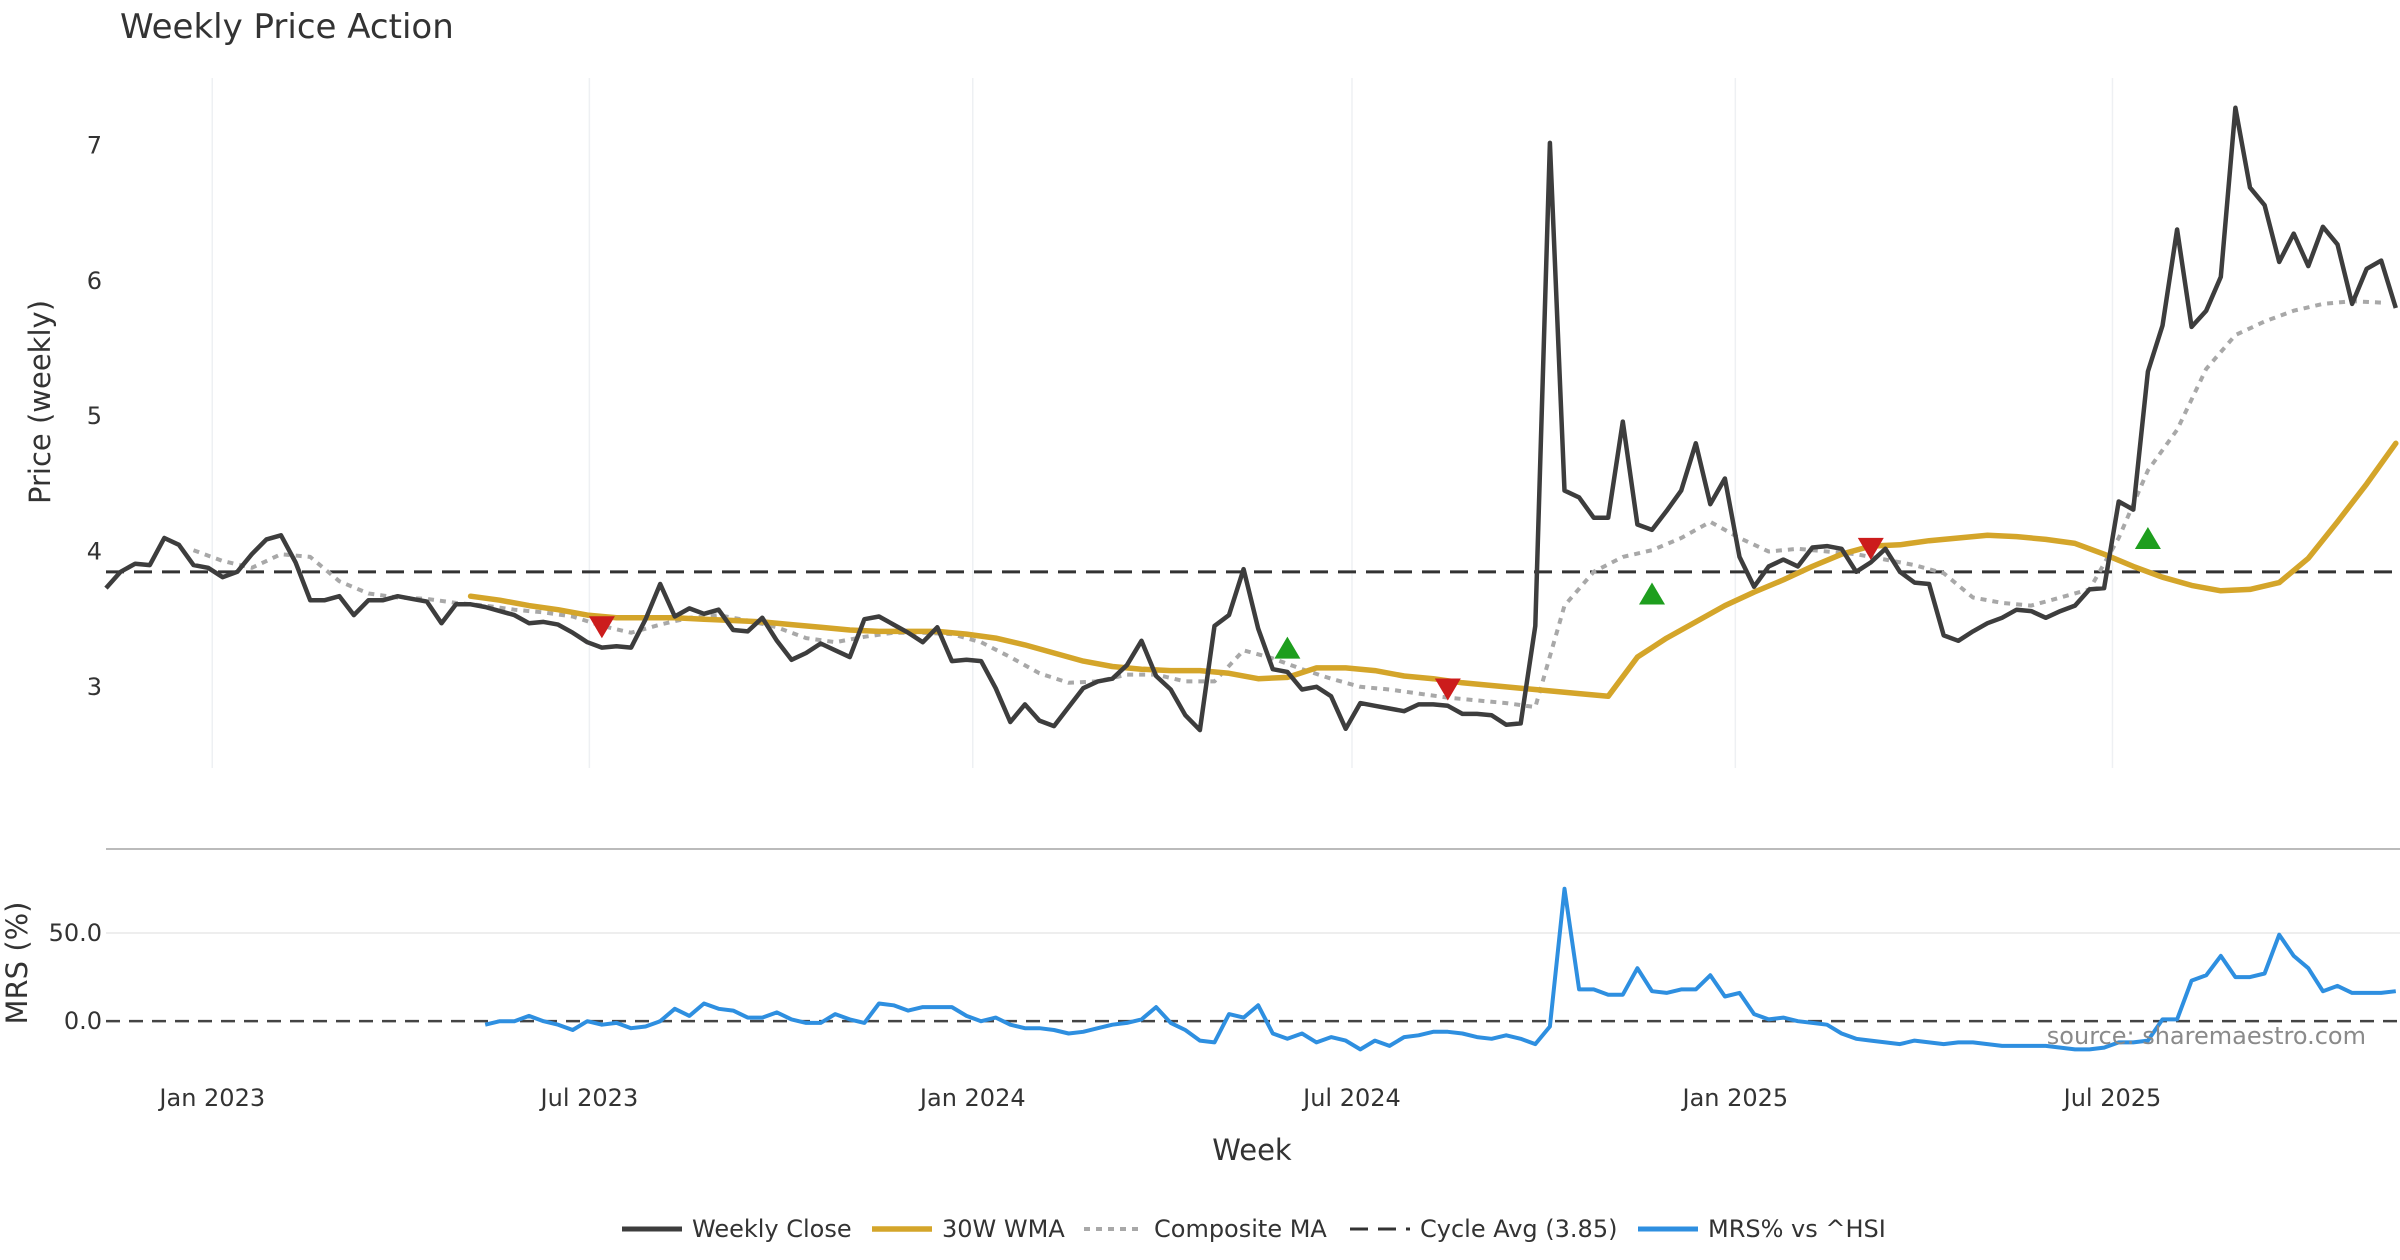 Image resolution: width=2400 pixels, height=1260 pixels. Describe the element at coordinates (40, 402) in the screenshot. I see `price-y-axis-label: Price (weekly)` at that location.